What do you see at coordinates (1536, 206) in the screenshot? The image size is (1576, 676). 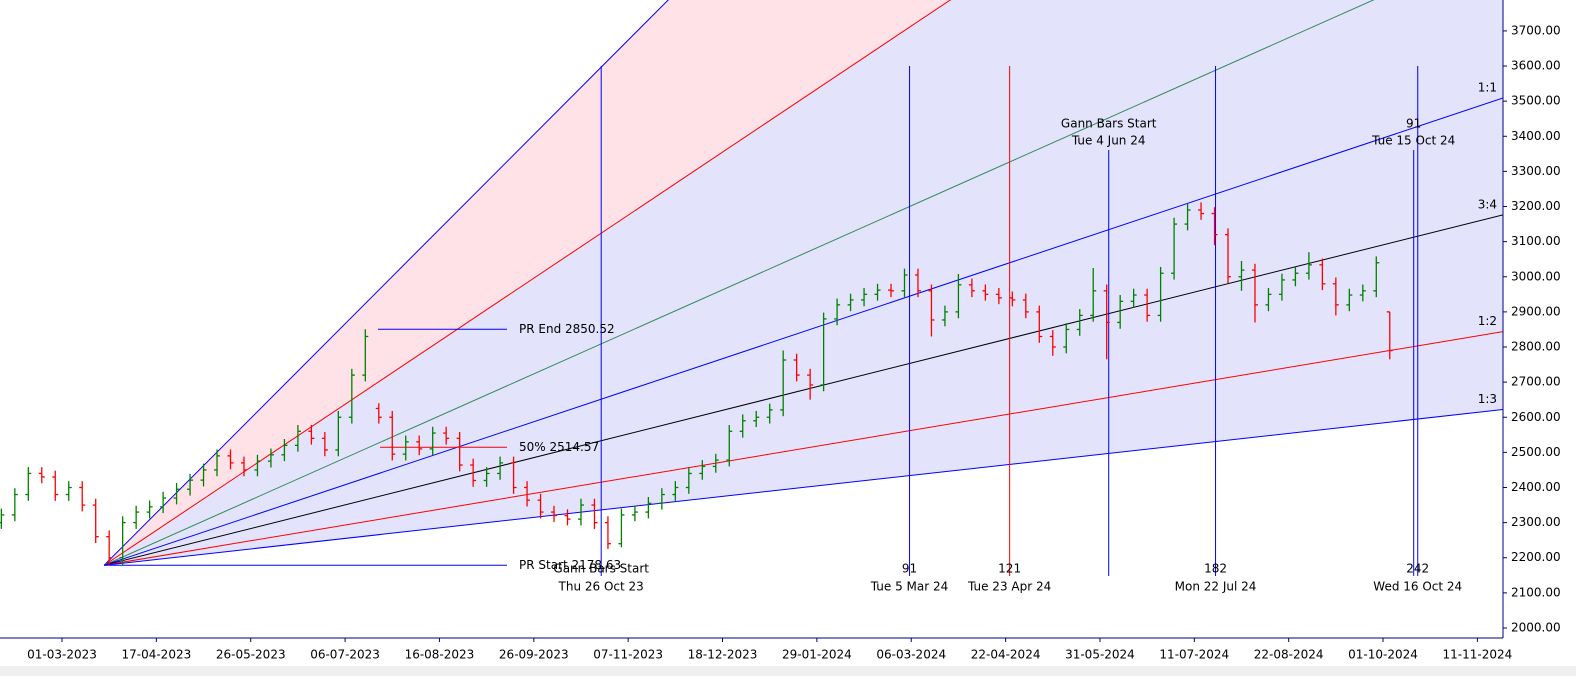 I see `y-tick-label: 3200.00` at bounding box center [1536, 206].